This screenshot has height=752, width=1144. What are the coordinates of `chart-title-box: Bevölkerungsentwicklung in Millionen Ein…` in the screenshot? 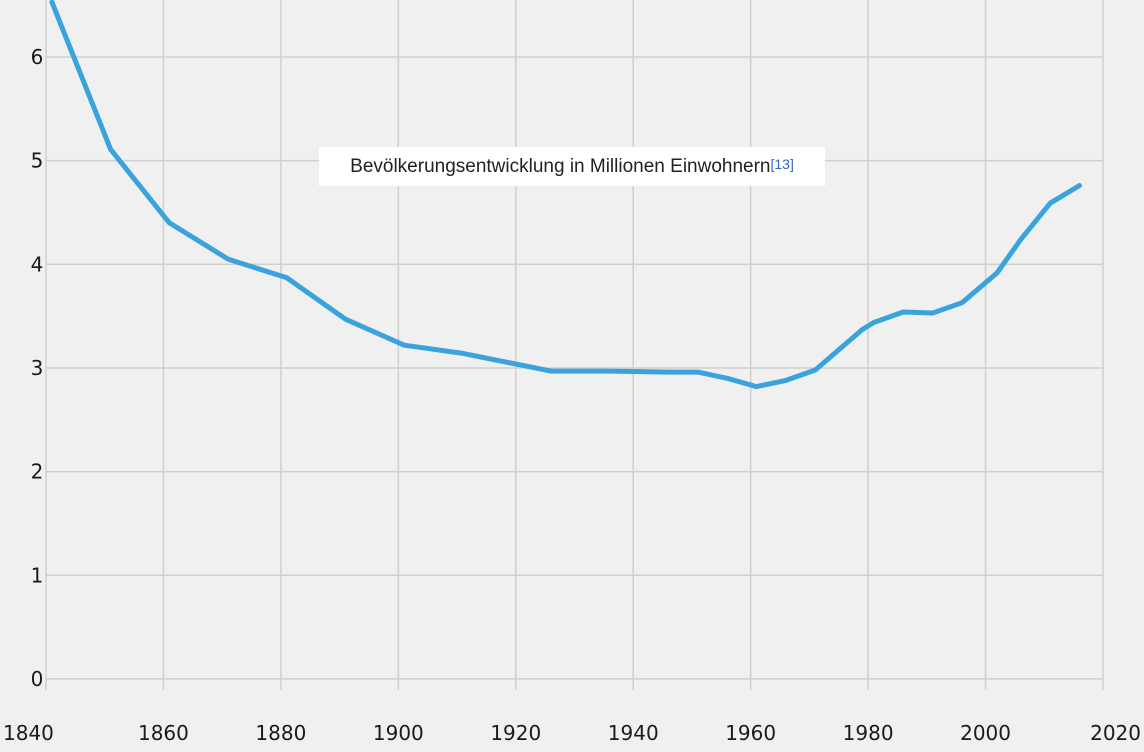 It's located at (572, 166).